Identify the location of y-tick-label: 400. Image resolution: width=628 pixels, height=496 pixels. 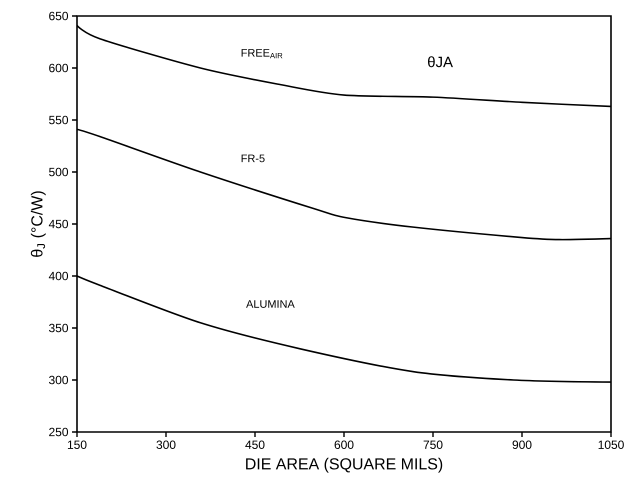
(58, 276).